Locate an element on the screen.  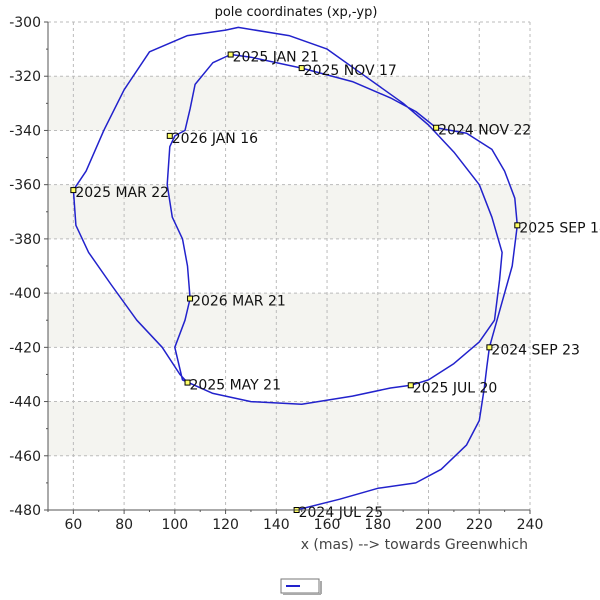
date-label: 2025 JAN 21 is located at coordinates (276, 58).